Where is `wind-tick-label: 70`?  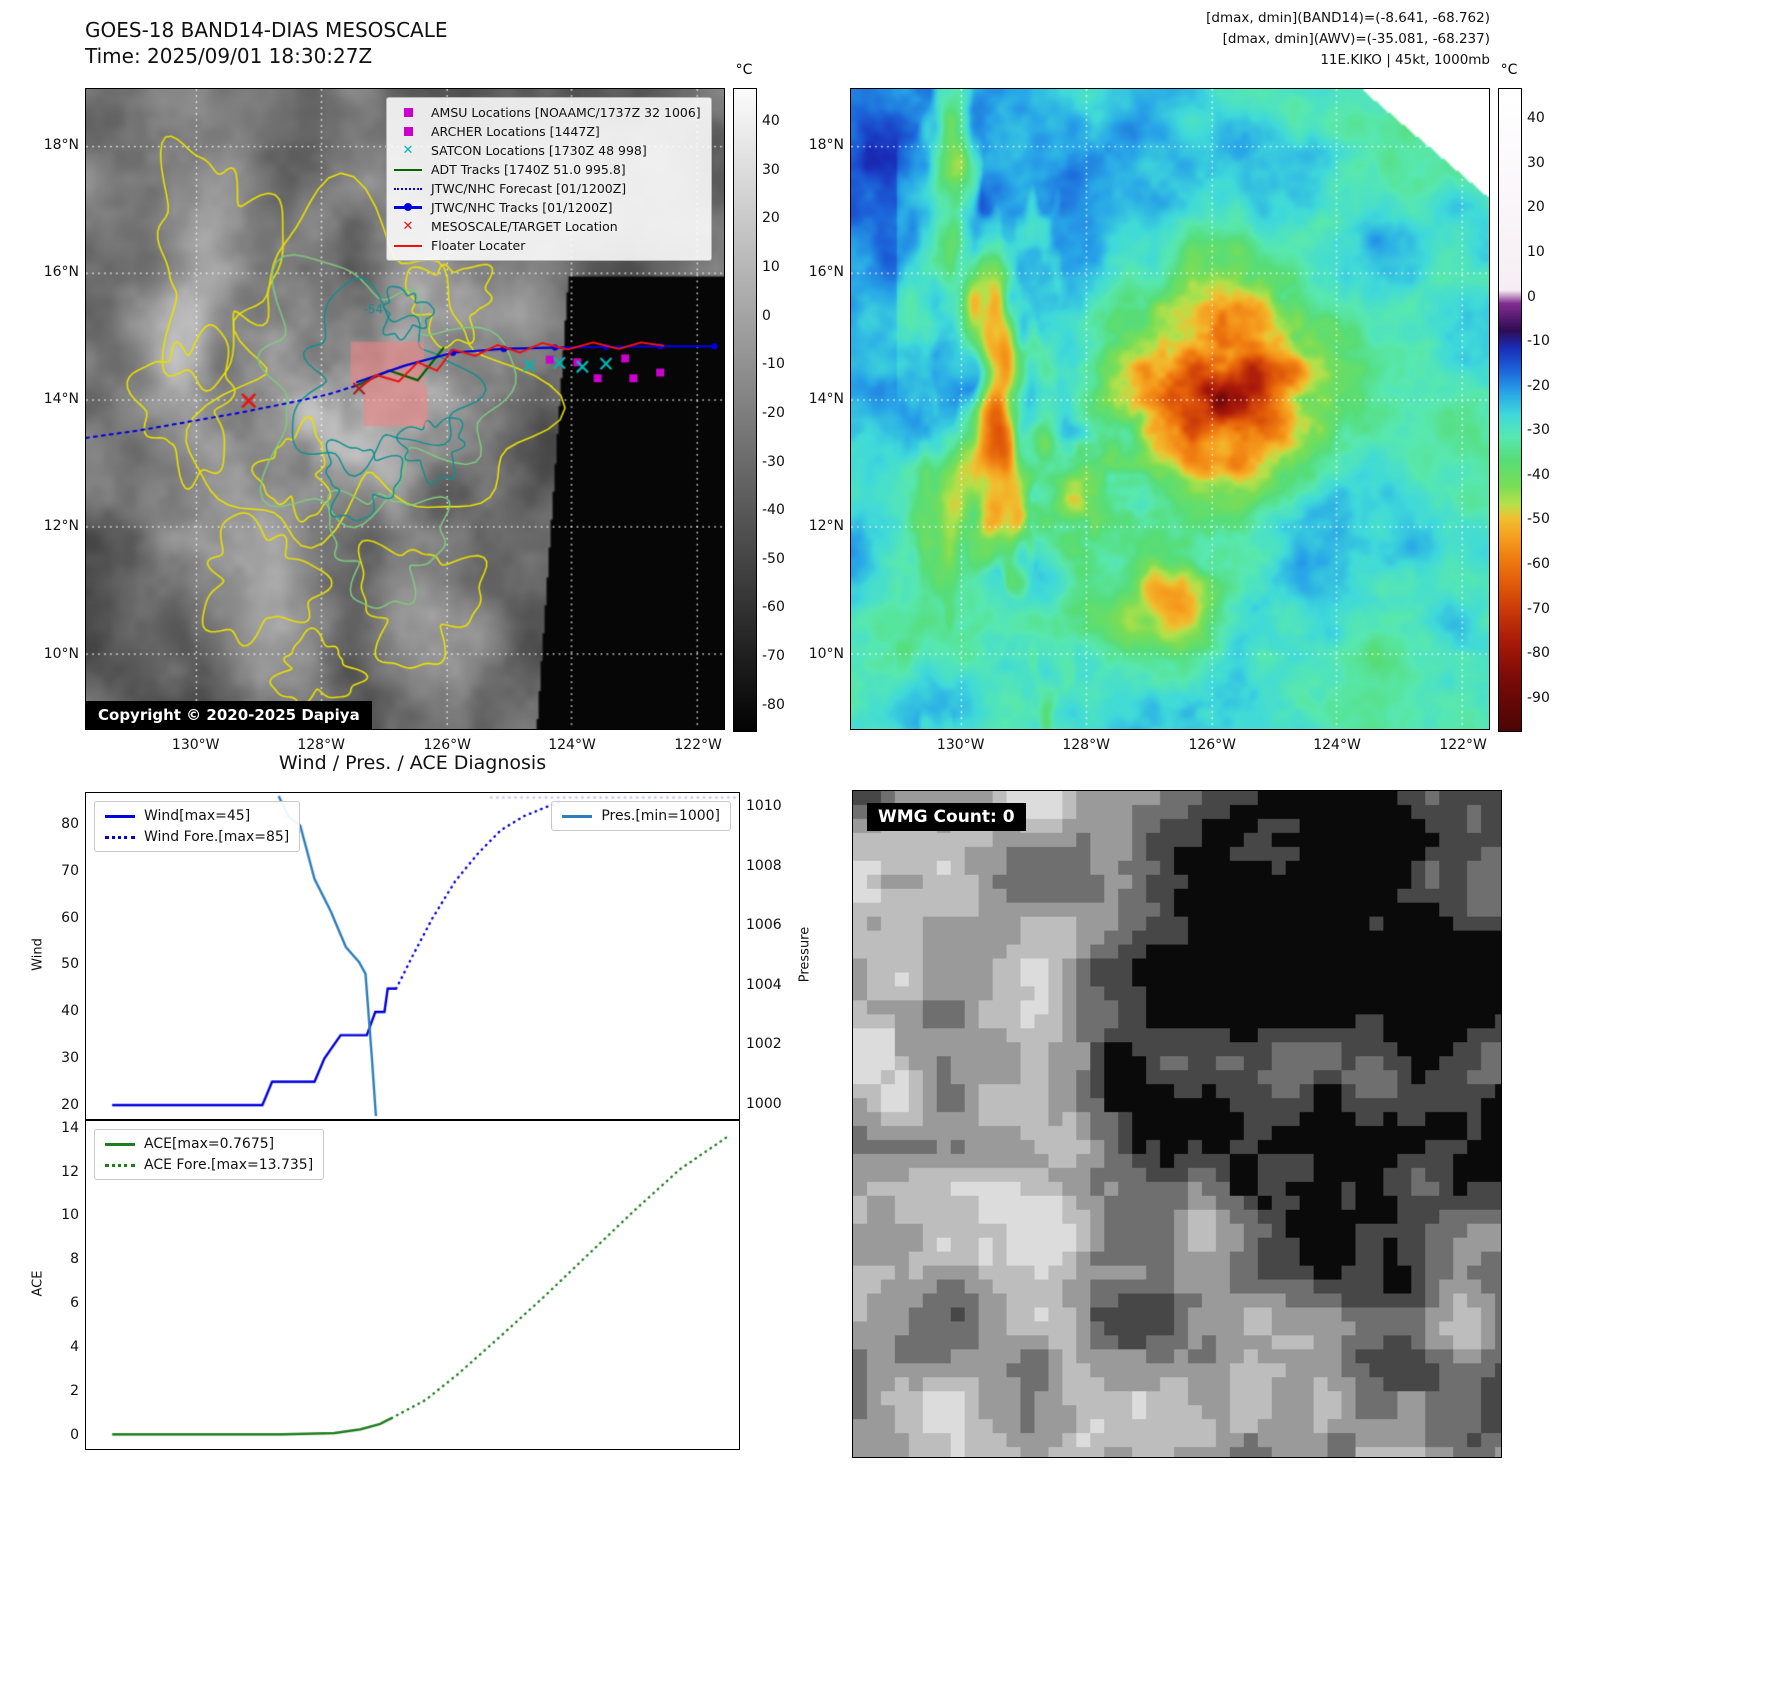 wind-tick-label: 70 is located at coordinates (70, 870).